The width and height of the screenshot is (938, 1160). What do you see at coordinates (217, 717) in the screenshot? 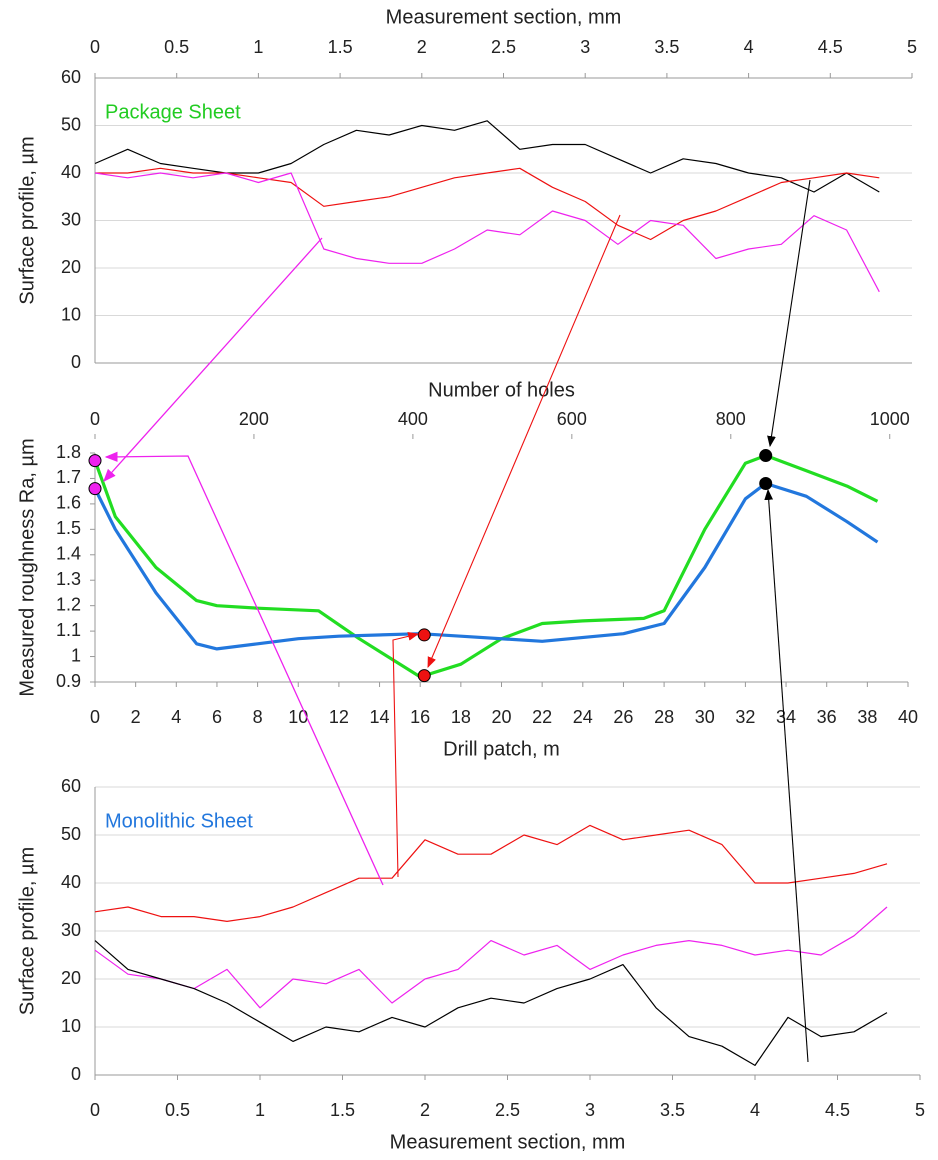
I see `x-tick-label: 6` at bounding box center [217, 717].